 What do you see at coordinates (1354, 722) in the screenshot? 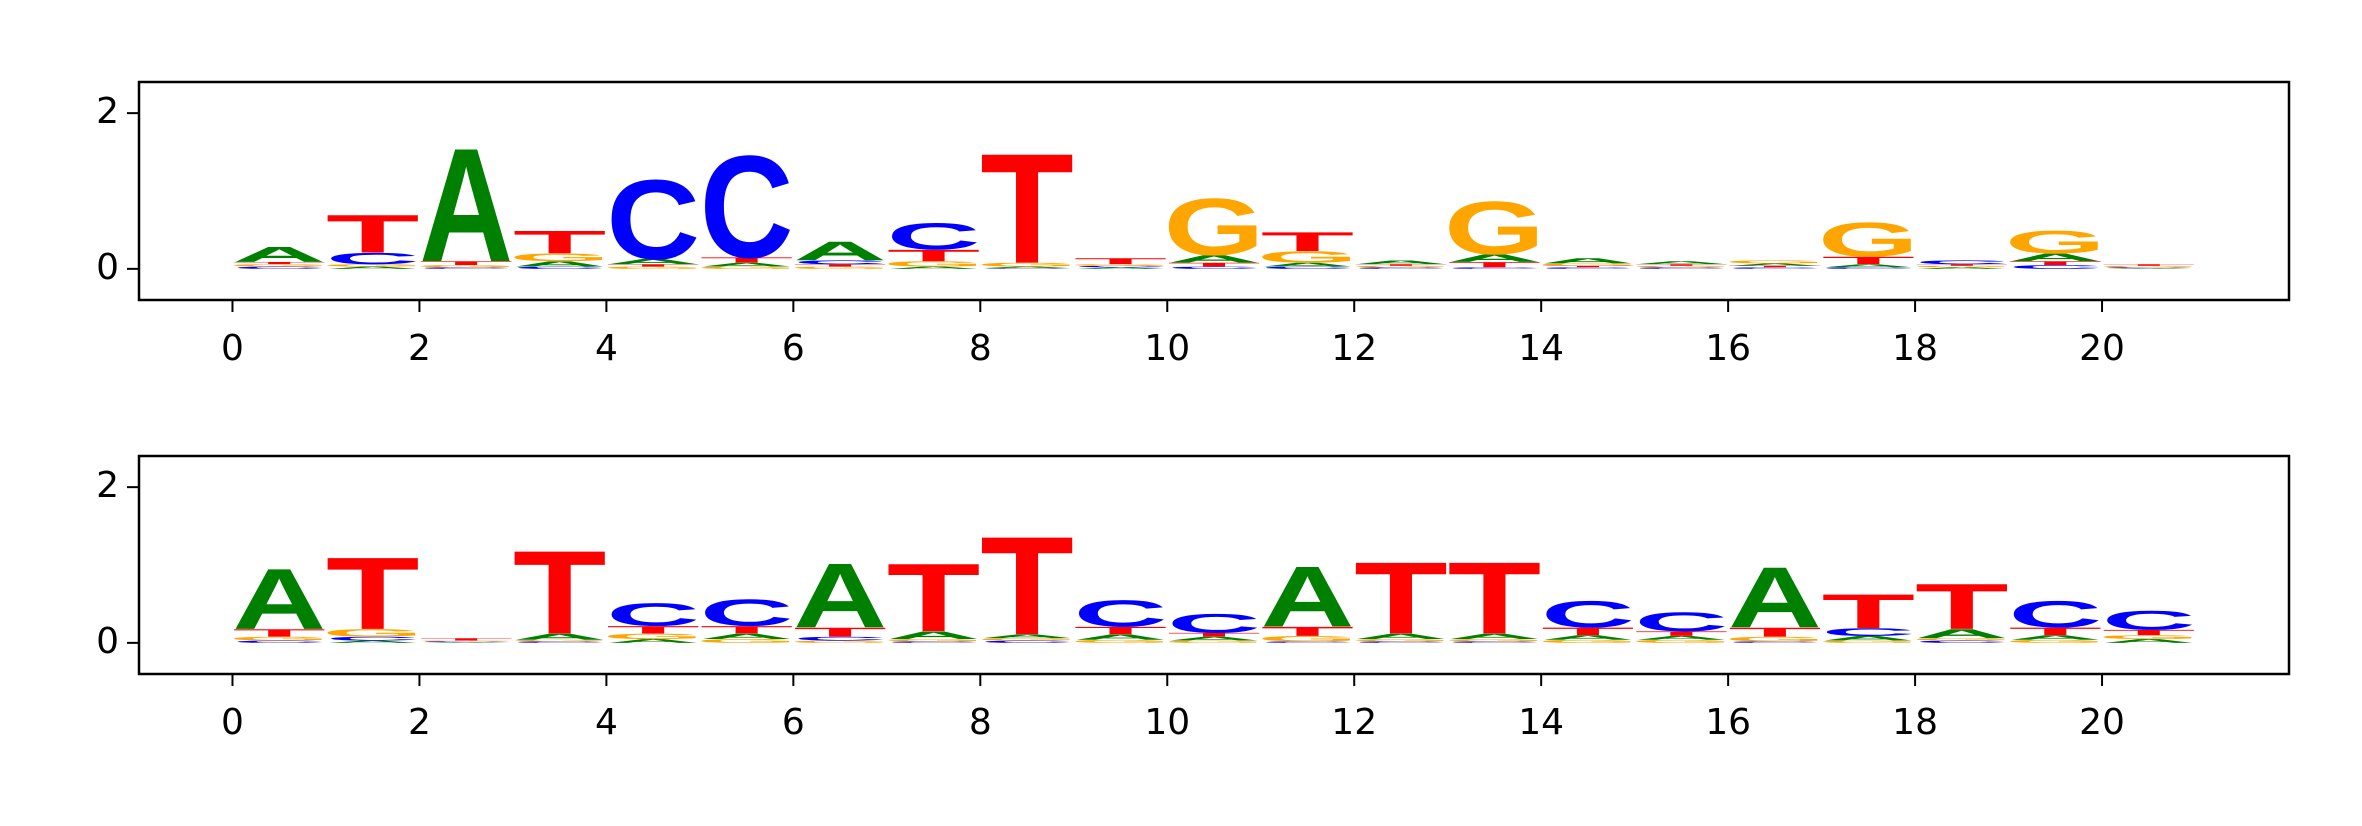
I see `x-tick-label: 12` at bounding box center [1354, 722].